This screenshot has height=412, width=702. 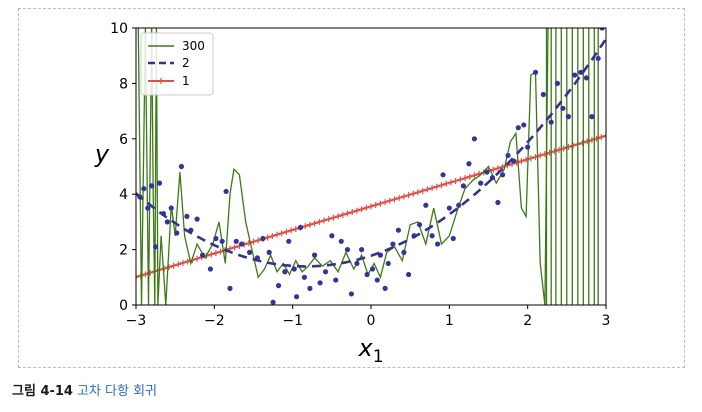 What do you see at coordinates (123, 140) in the screenshot?
I see `y-tick-label: 6` at bounding box center [123, 140].